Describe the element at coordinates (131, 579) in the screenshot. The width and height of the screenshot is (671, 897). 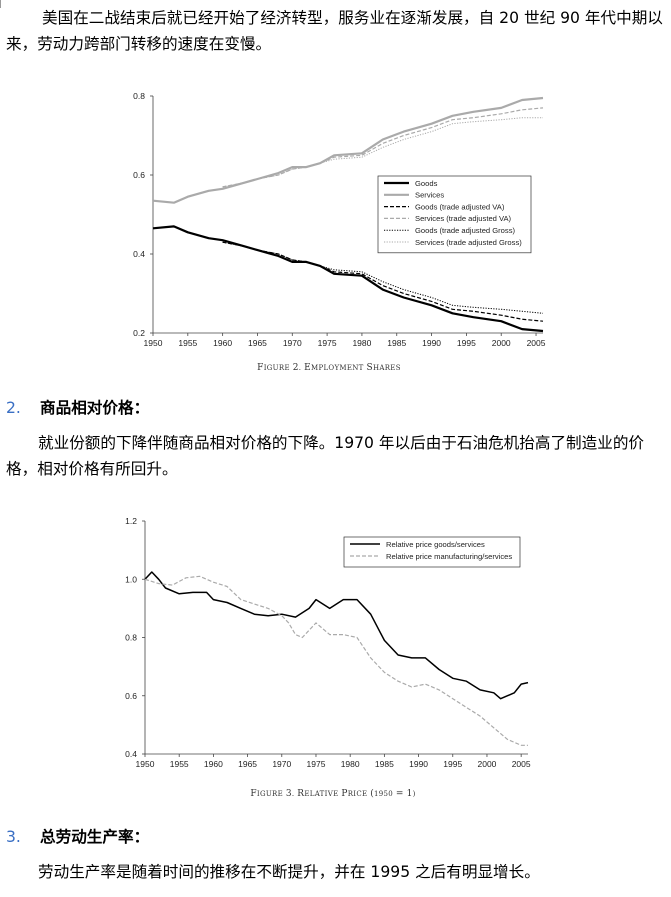
I see `y-tick-label: 1.0` at that location.